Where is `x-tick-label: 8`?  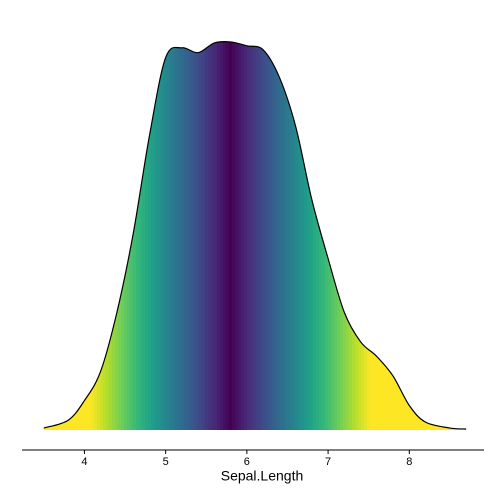 x-tick-label: 8 is located at coordinates (409, 462).